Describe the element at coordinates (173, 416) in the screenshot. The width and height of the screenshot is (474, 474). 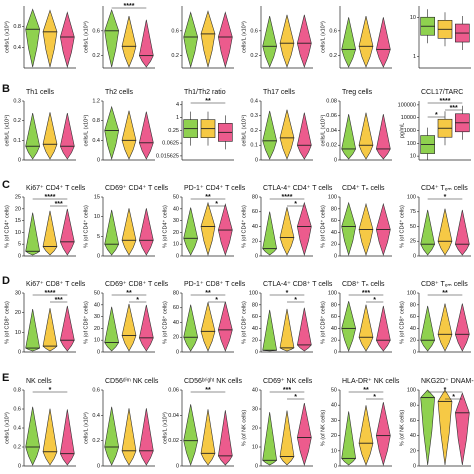
I see `y-tick-label: 0.04` at that location.